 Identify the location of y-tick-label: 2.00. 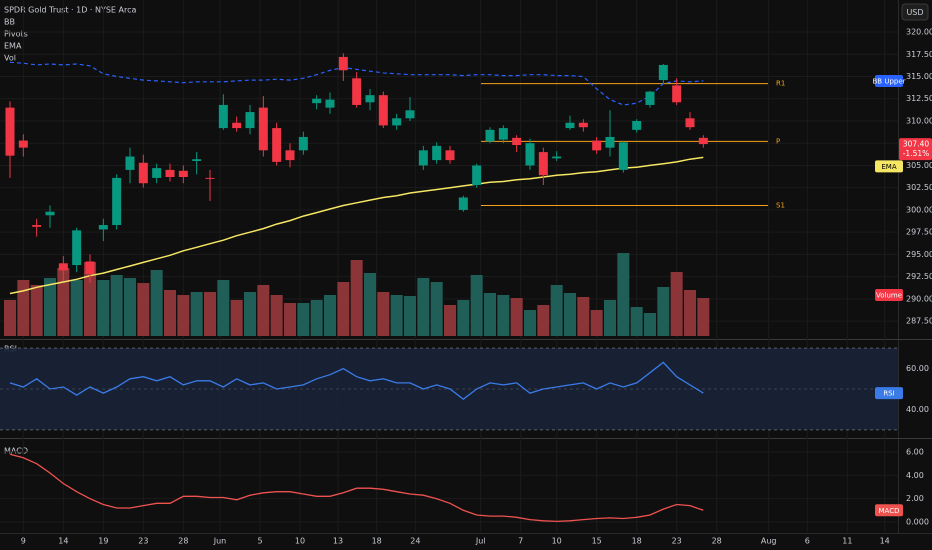
(915, 498).